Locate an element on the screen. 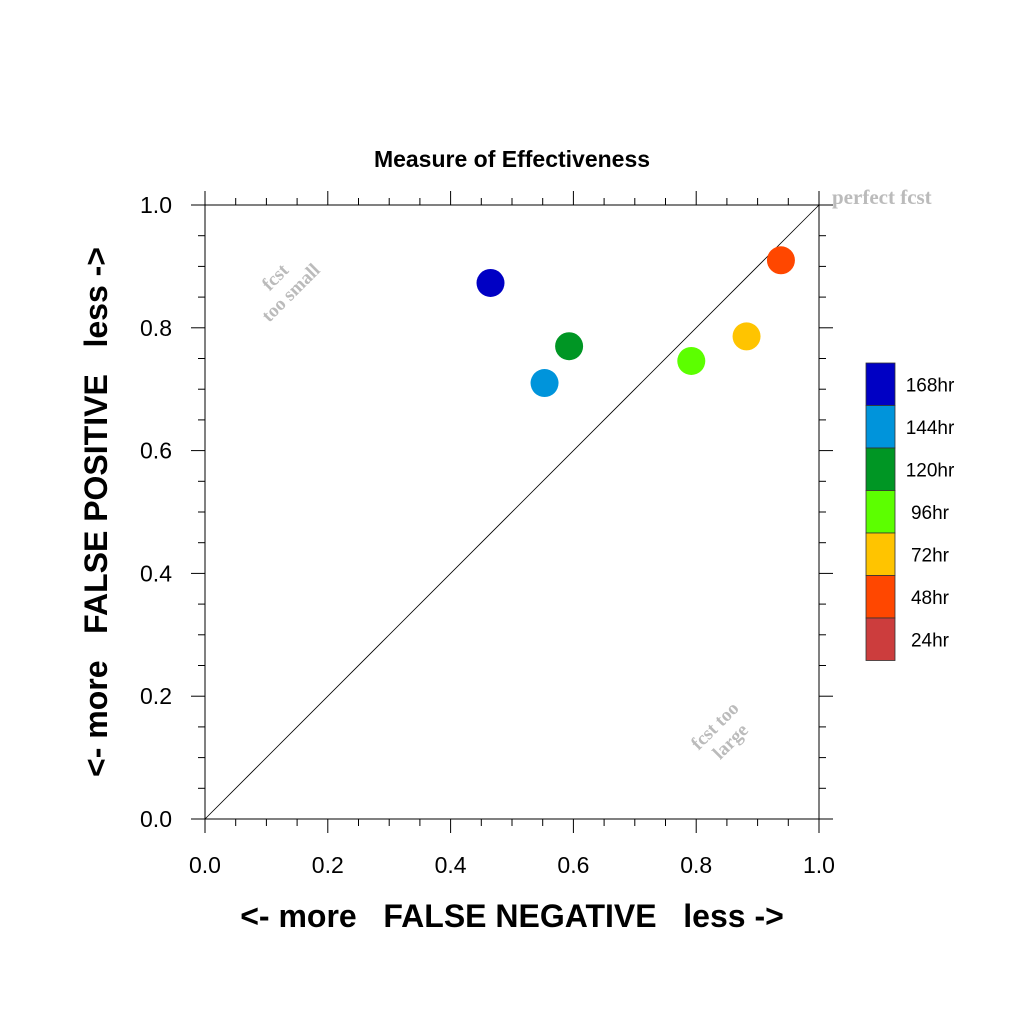 The image size is (1024, 1029). legend-label-120hr: 120hr is located at coordinates (930, 470).